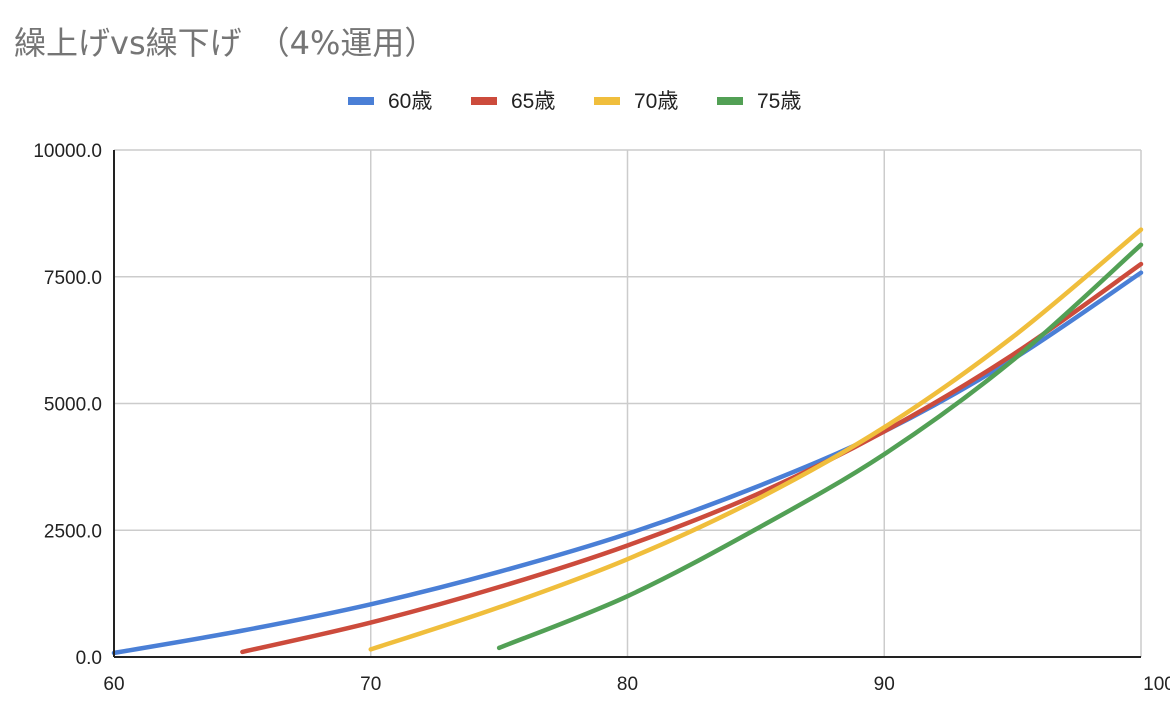 This screenshot has width=1170, height=718. What do you see at coordinates (1156, 684) in the screenshot?
I see `x-tick-label: 100` at bounding box center [1156, 684].